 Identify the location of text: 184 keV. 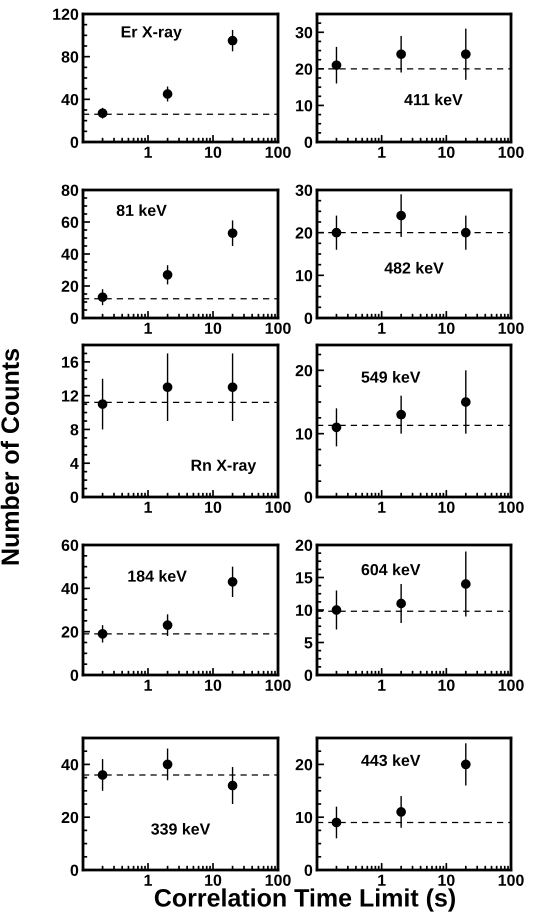
(157, 576).